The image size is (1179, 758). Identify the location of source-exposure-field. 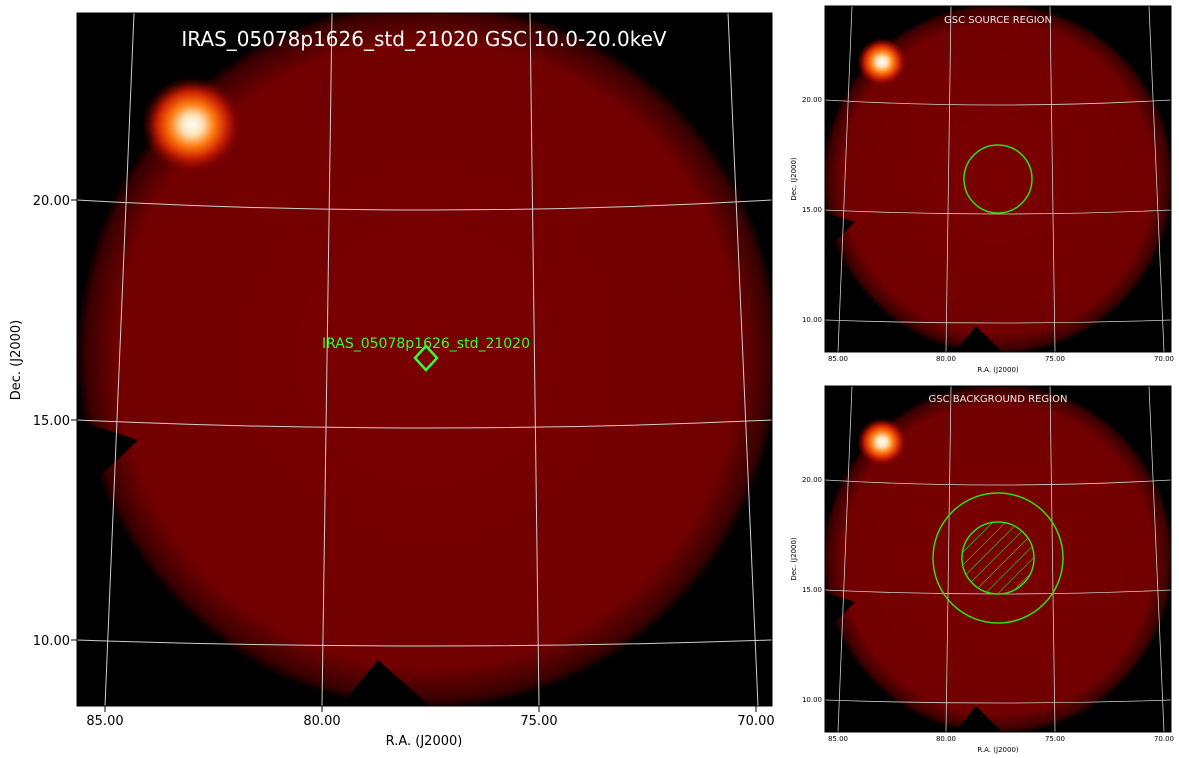
(998, 179).